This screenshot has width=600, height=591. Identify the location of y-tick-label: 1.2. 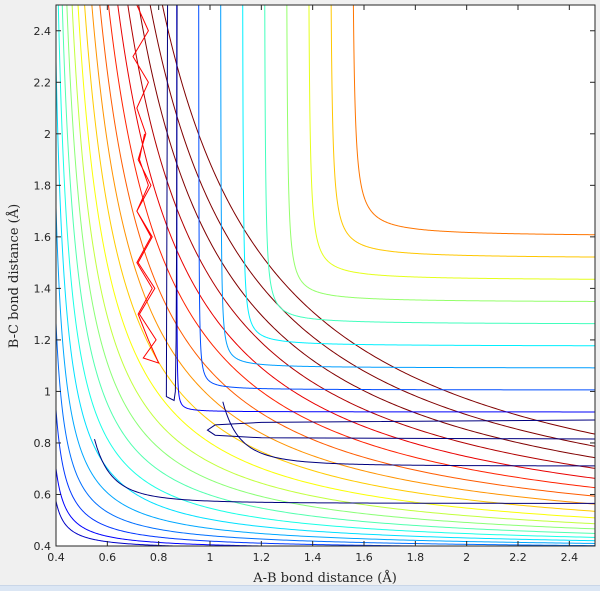
(43, 340).